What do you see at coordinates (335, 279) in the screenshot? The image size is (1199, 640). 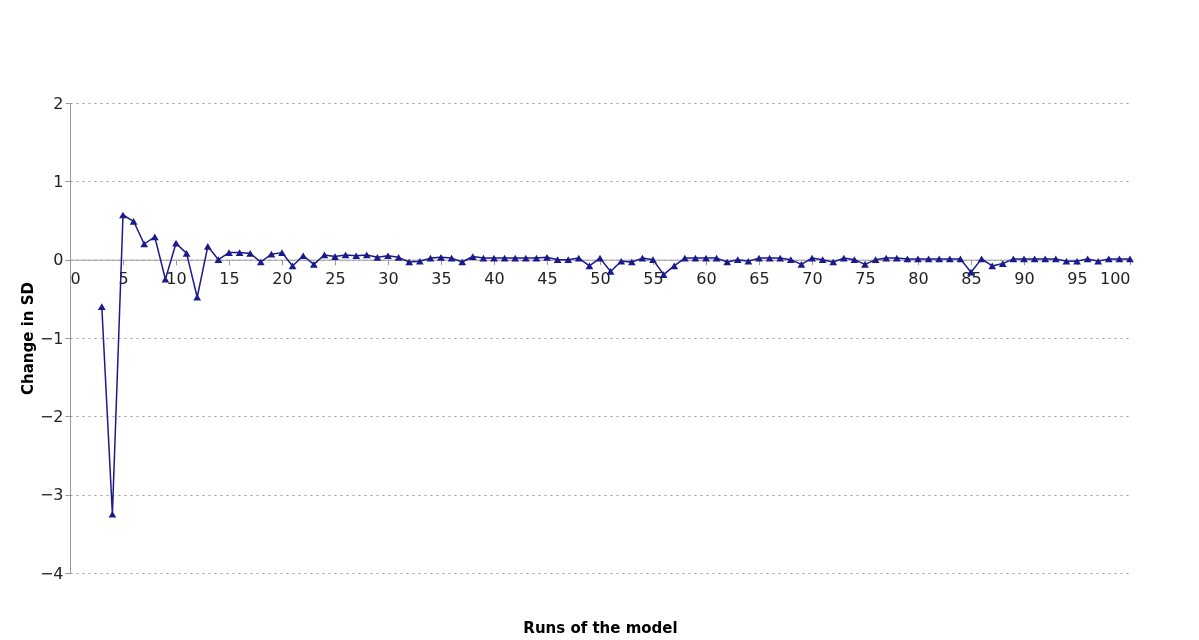 I see `x-tick-label: 25` at bounding box center [335, 279].